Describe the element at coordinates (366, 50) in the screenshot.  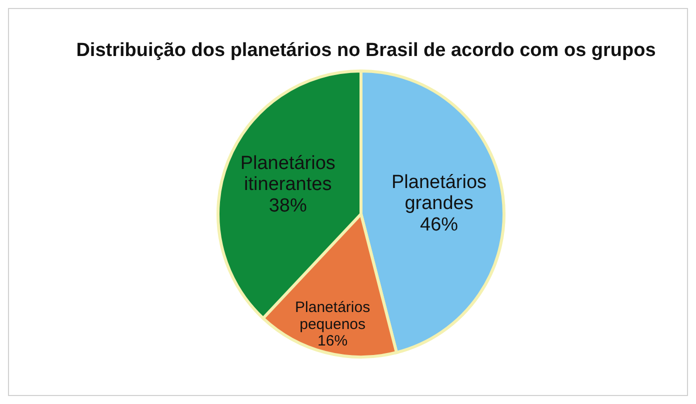
I see `chart-title: Distribuição dos planetários no Brasil de acordo com os grupos` at that location.